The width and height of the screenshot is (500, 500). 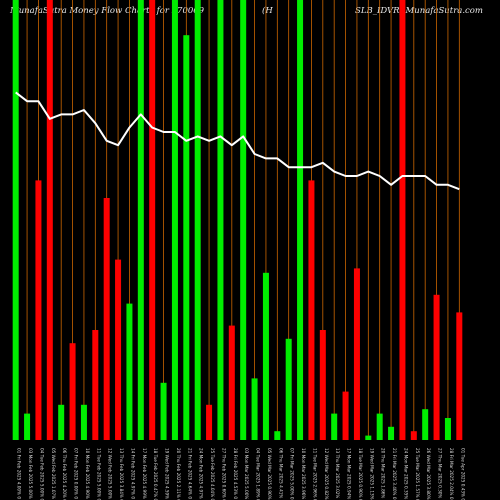 I want to click on x-tick-label: 19 Wed Mar 2025 1.13% 0, so click(x=371, y=474).